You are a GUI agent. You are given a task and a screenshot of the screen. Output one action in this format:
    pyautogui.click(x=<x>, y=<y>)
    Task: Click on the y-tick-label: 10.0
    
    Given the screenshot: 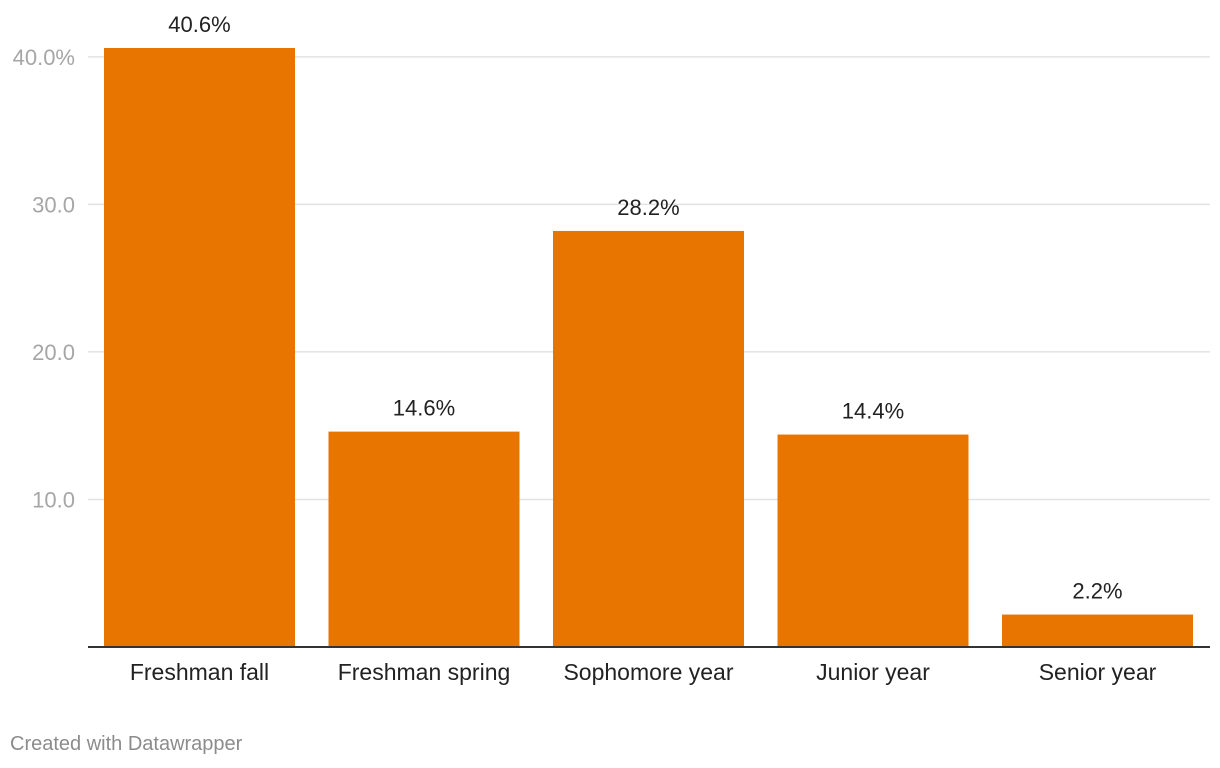 What is the action you would take?
    pyautogui.click(x=53, y=499)
    